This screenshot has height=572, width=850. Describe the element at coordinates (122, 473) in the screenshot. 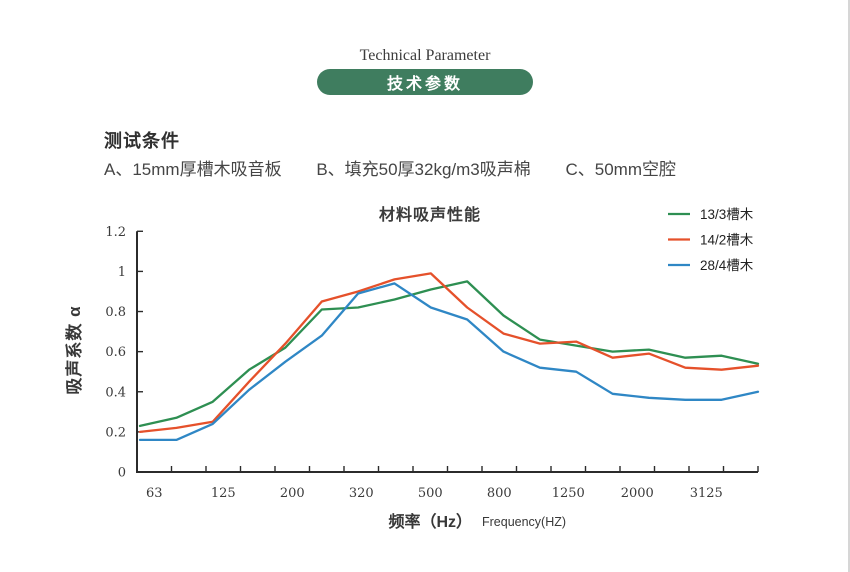

I see `y-tick-label: 0` at that location.